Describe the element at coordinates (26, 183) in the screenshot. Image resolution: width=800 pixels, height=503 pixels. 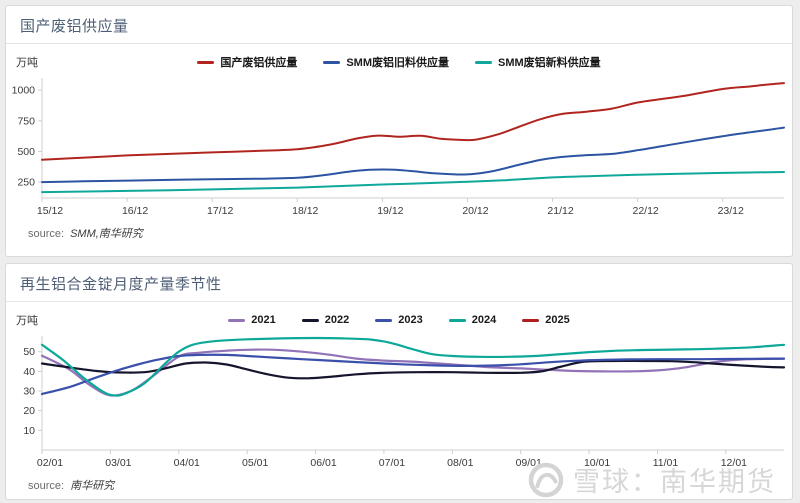
I see `y-tick-label: 250` at that location.